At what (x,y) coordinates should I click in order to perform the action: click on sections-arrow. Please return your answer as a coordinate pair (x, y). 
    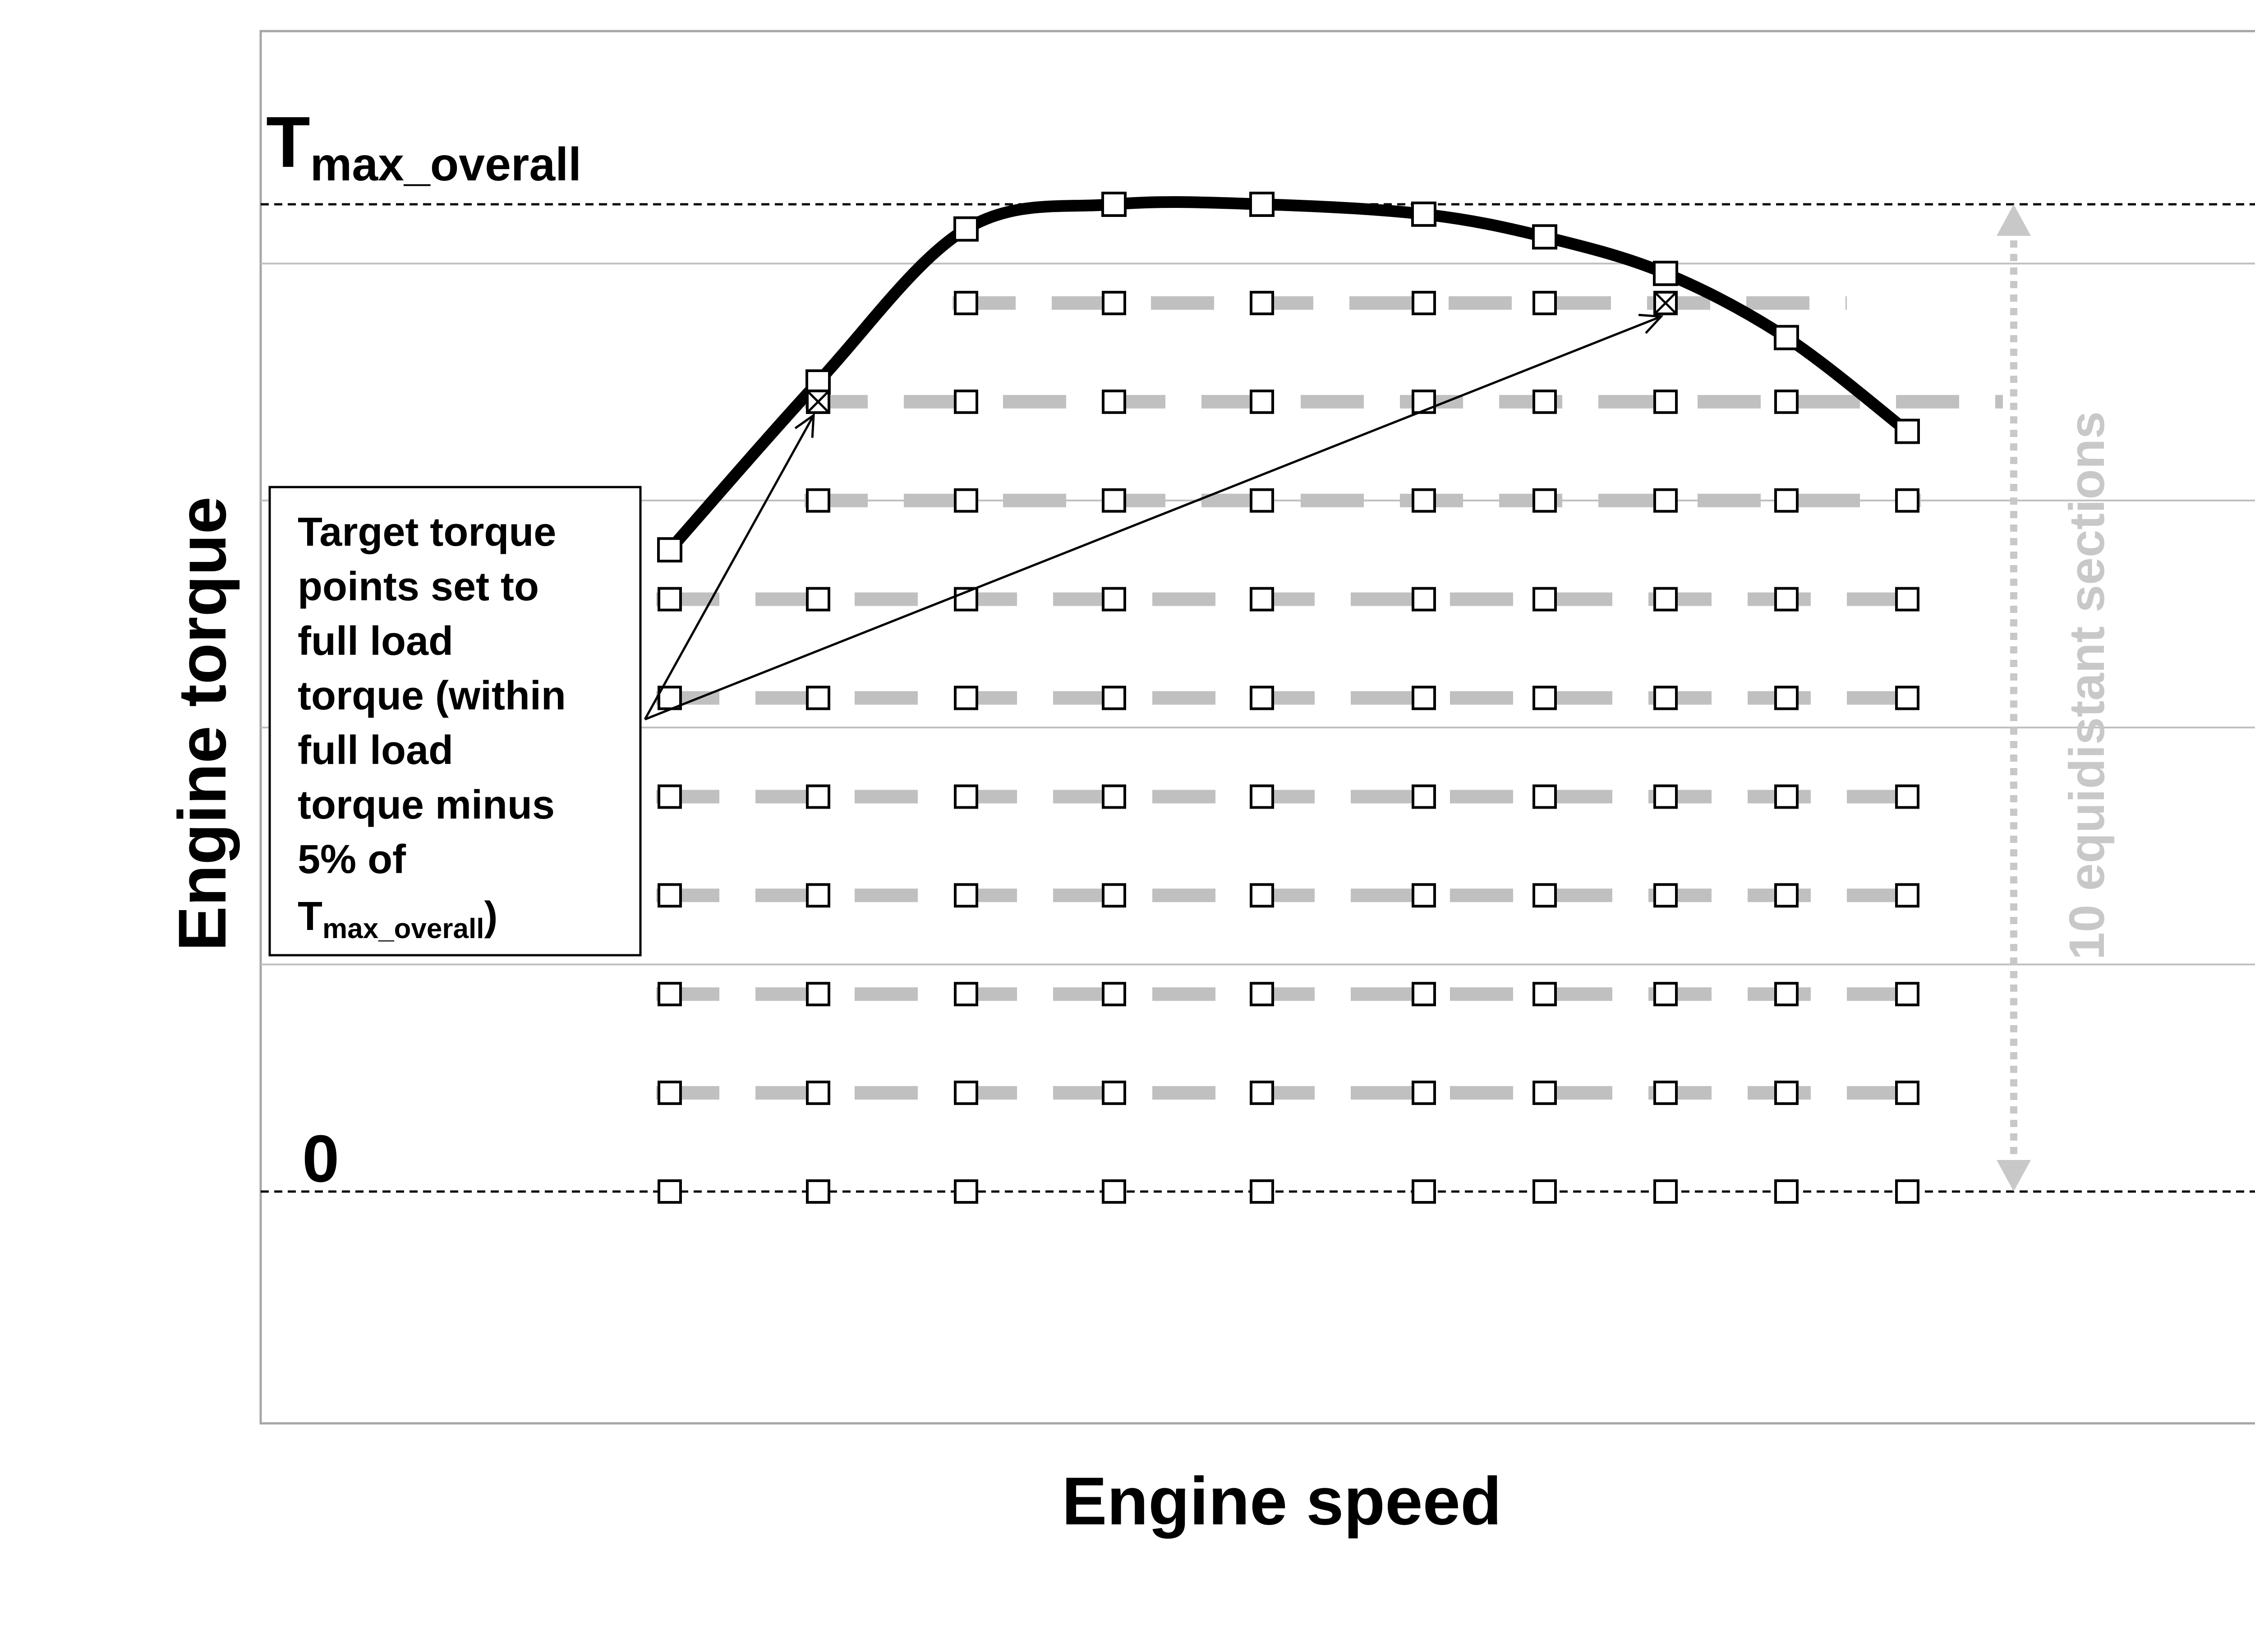
    Looking at the image, I should click on (2014, 698).